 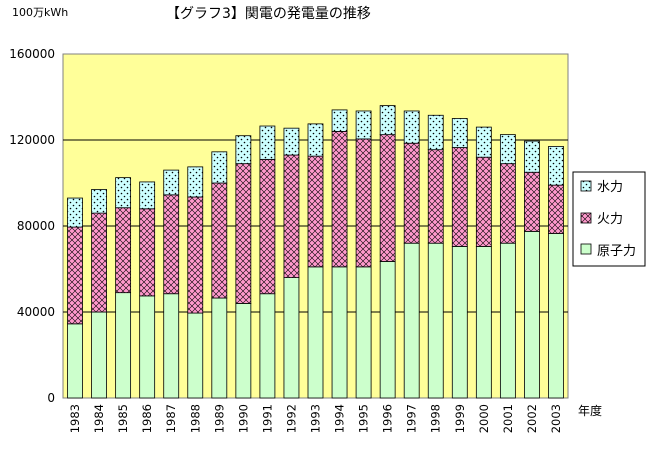 I want to click on bar-hydro-1995, so click(x=363, y=125).